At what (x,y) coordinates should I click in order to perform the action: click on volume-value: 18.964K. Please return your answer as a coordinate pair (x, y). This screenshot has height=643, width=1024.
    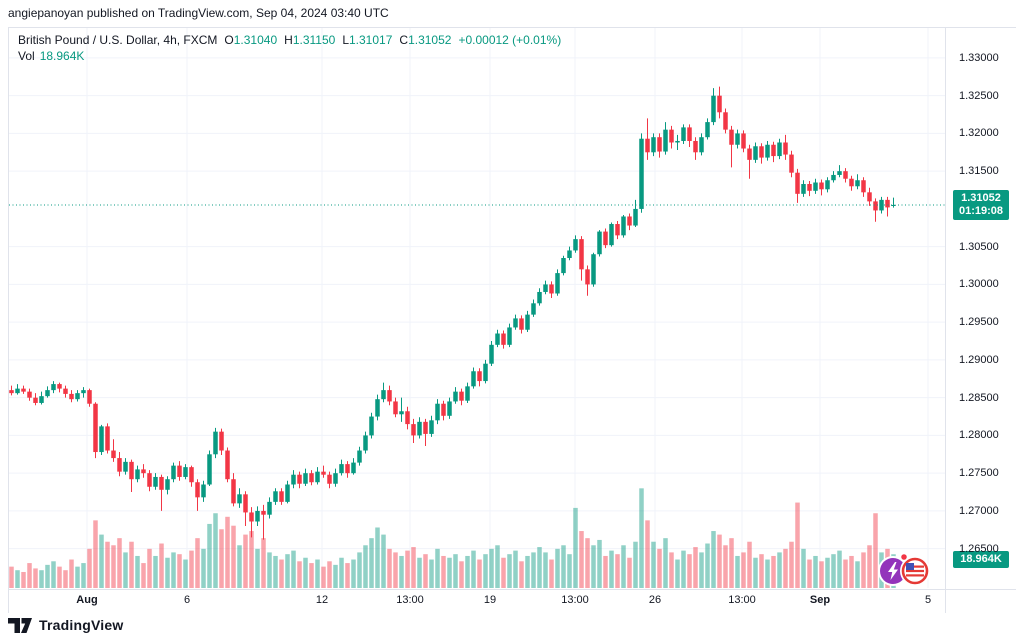
    Looking at the image, I should click on (62, 56).